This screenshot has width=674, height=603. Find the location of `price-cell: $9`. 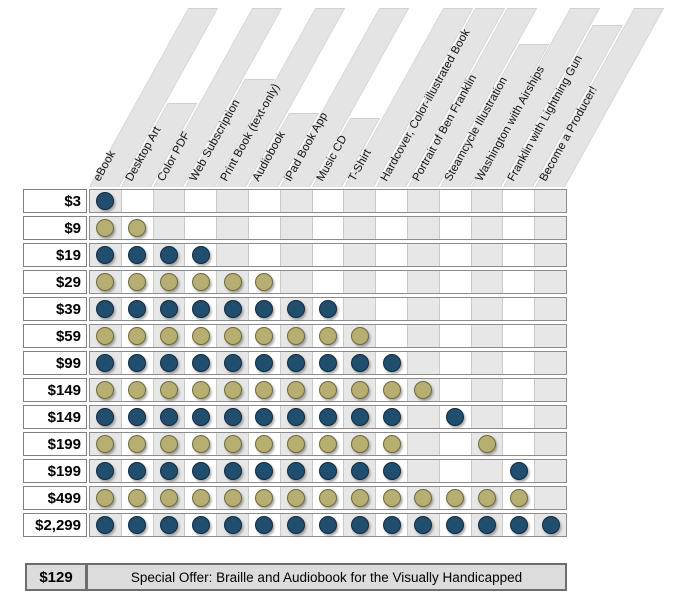

price-cell: $9 is located at coordinates (55, 228).